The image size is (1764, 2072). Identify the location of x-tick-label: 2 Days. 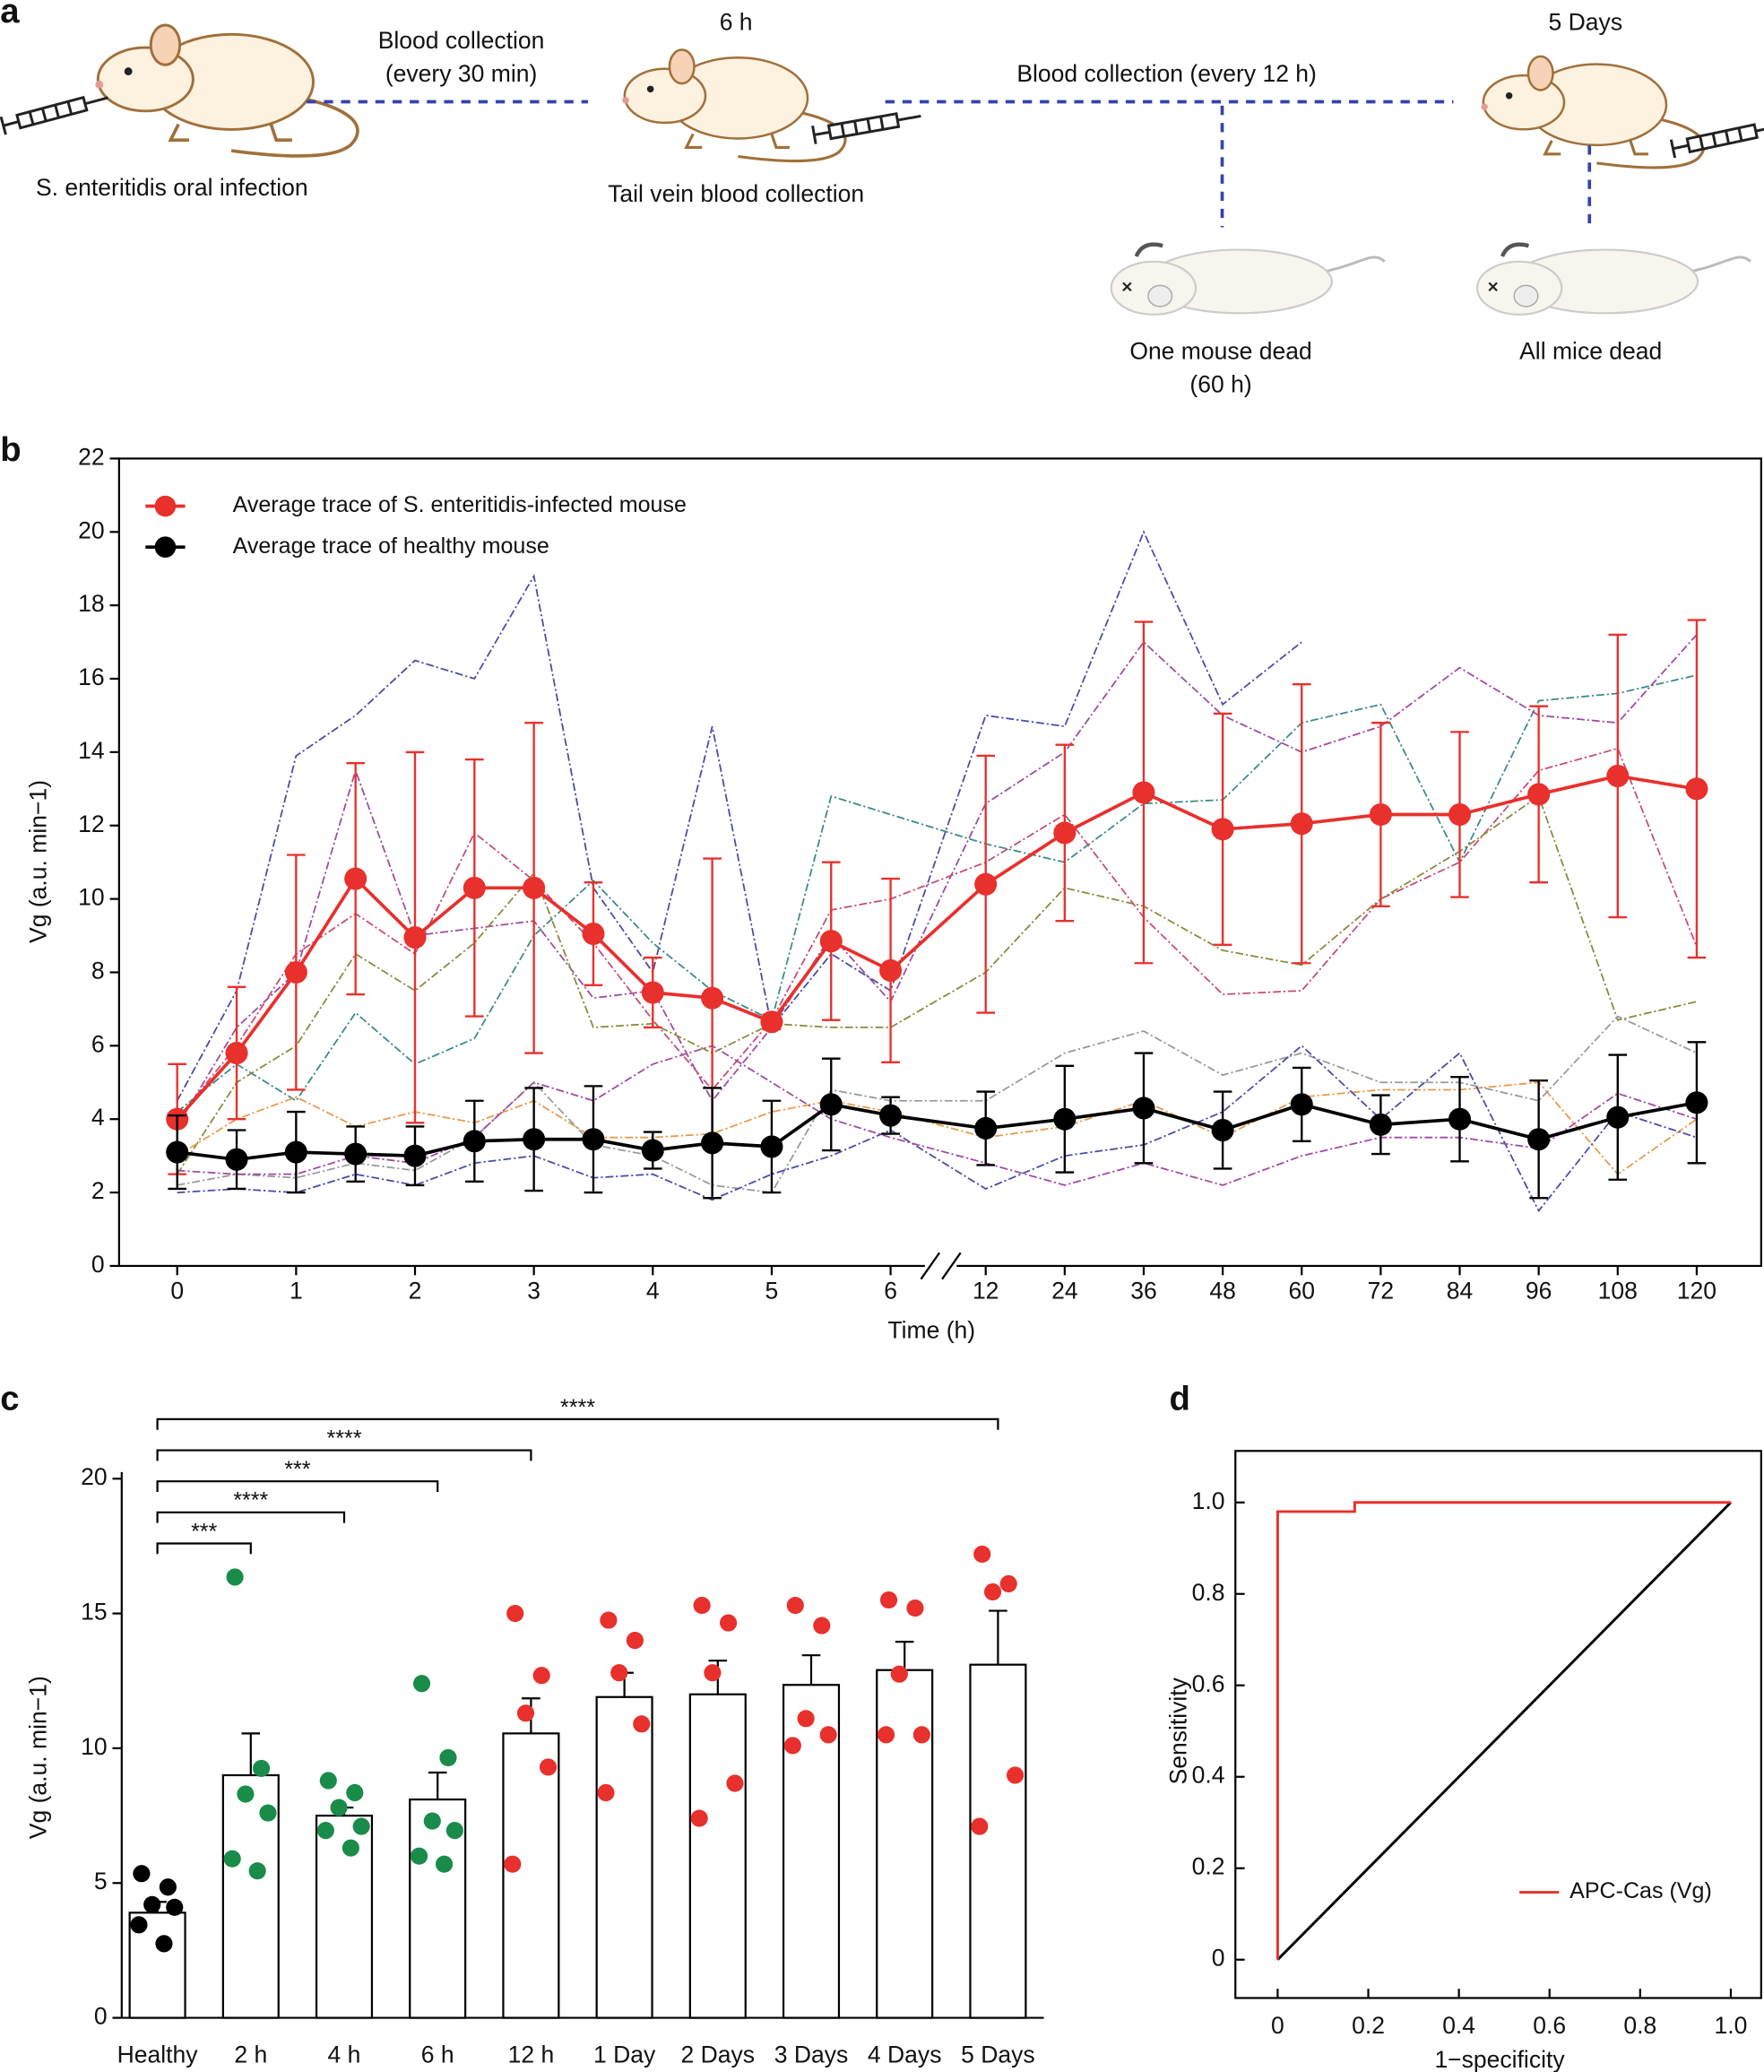
(718, 2054).